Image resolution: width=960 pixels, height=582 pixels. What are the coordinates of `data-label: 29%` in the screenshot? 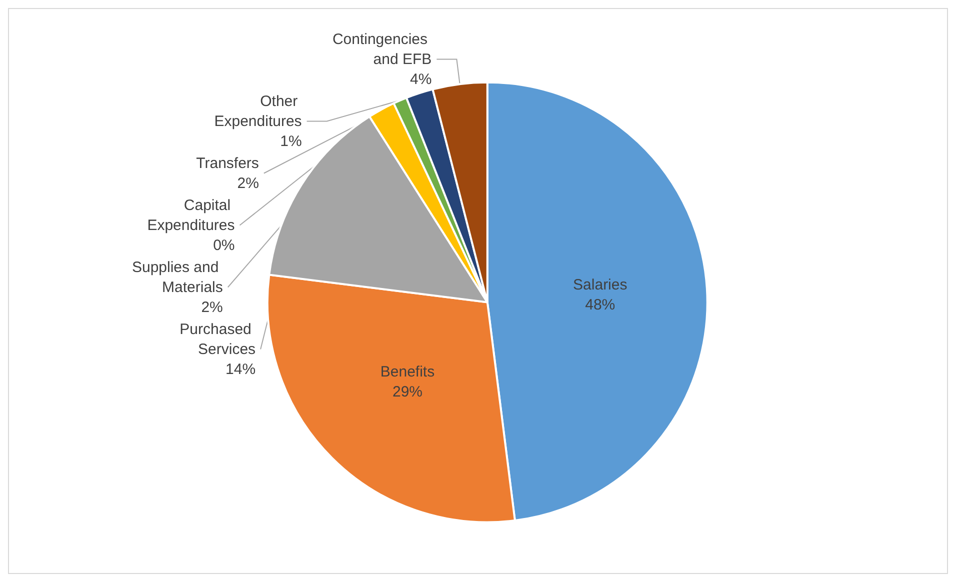 It's located at (407, 392).